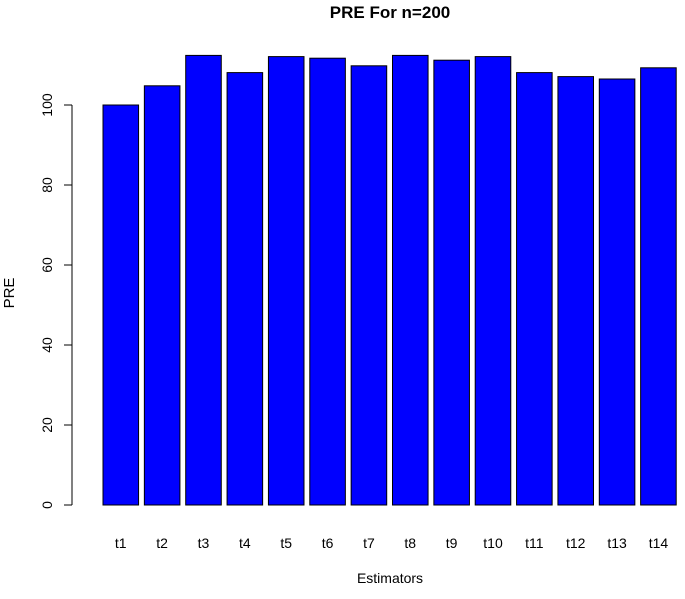 The height and width of the screenshot is (599, 685). Describe the element at coordinates (47, 345) in the screenshot. I see `y-tick-label: 40` at that location.